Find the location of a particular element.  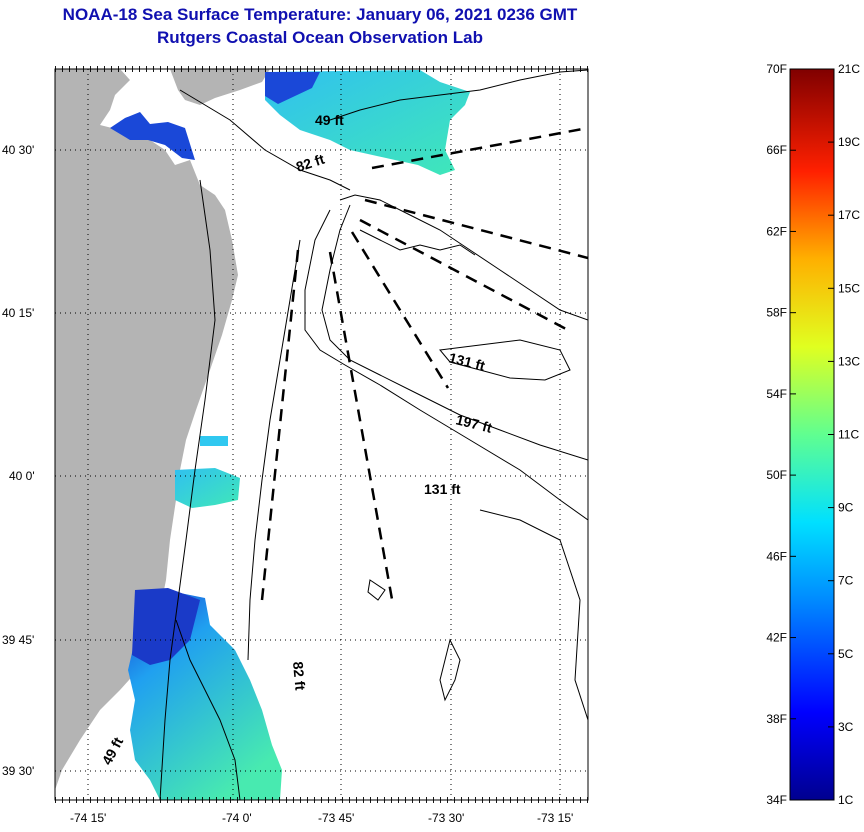

lat-tick-label: 40 30' is located at coordinates (18, 150).